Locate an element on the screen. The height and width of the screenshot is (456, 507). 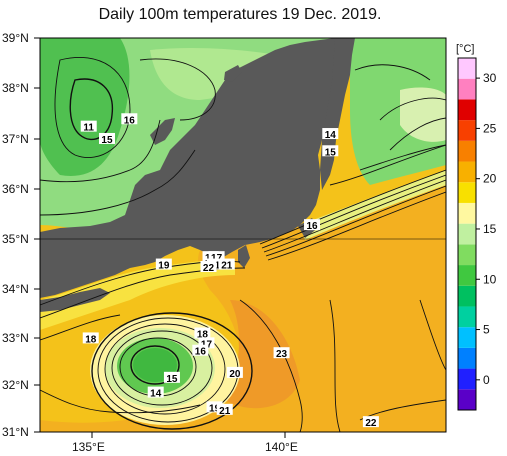
shikoku-land is located at coordinates (75, 300).